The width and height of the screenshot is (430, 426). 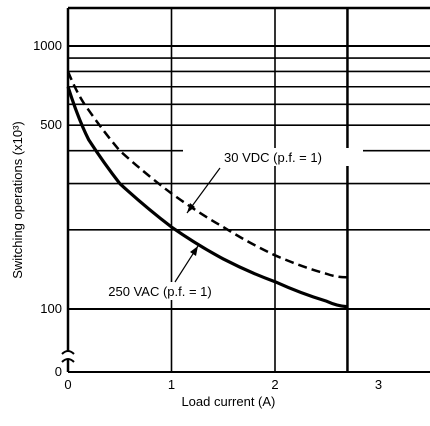 What do you see at coordinates (67, 384) in the screenshot?
I see `x-tick-label-0: 0` at bounding box center [67, 384].